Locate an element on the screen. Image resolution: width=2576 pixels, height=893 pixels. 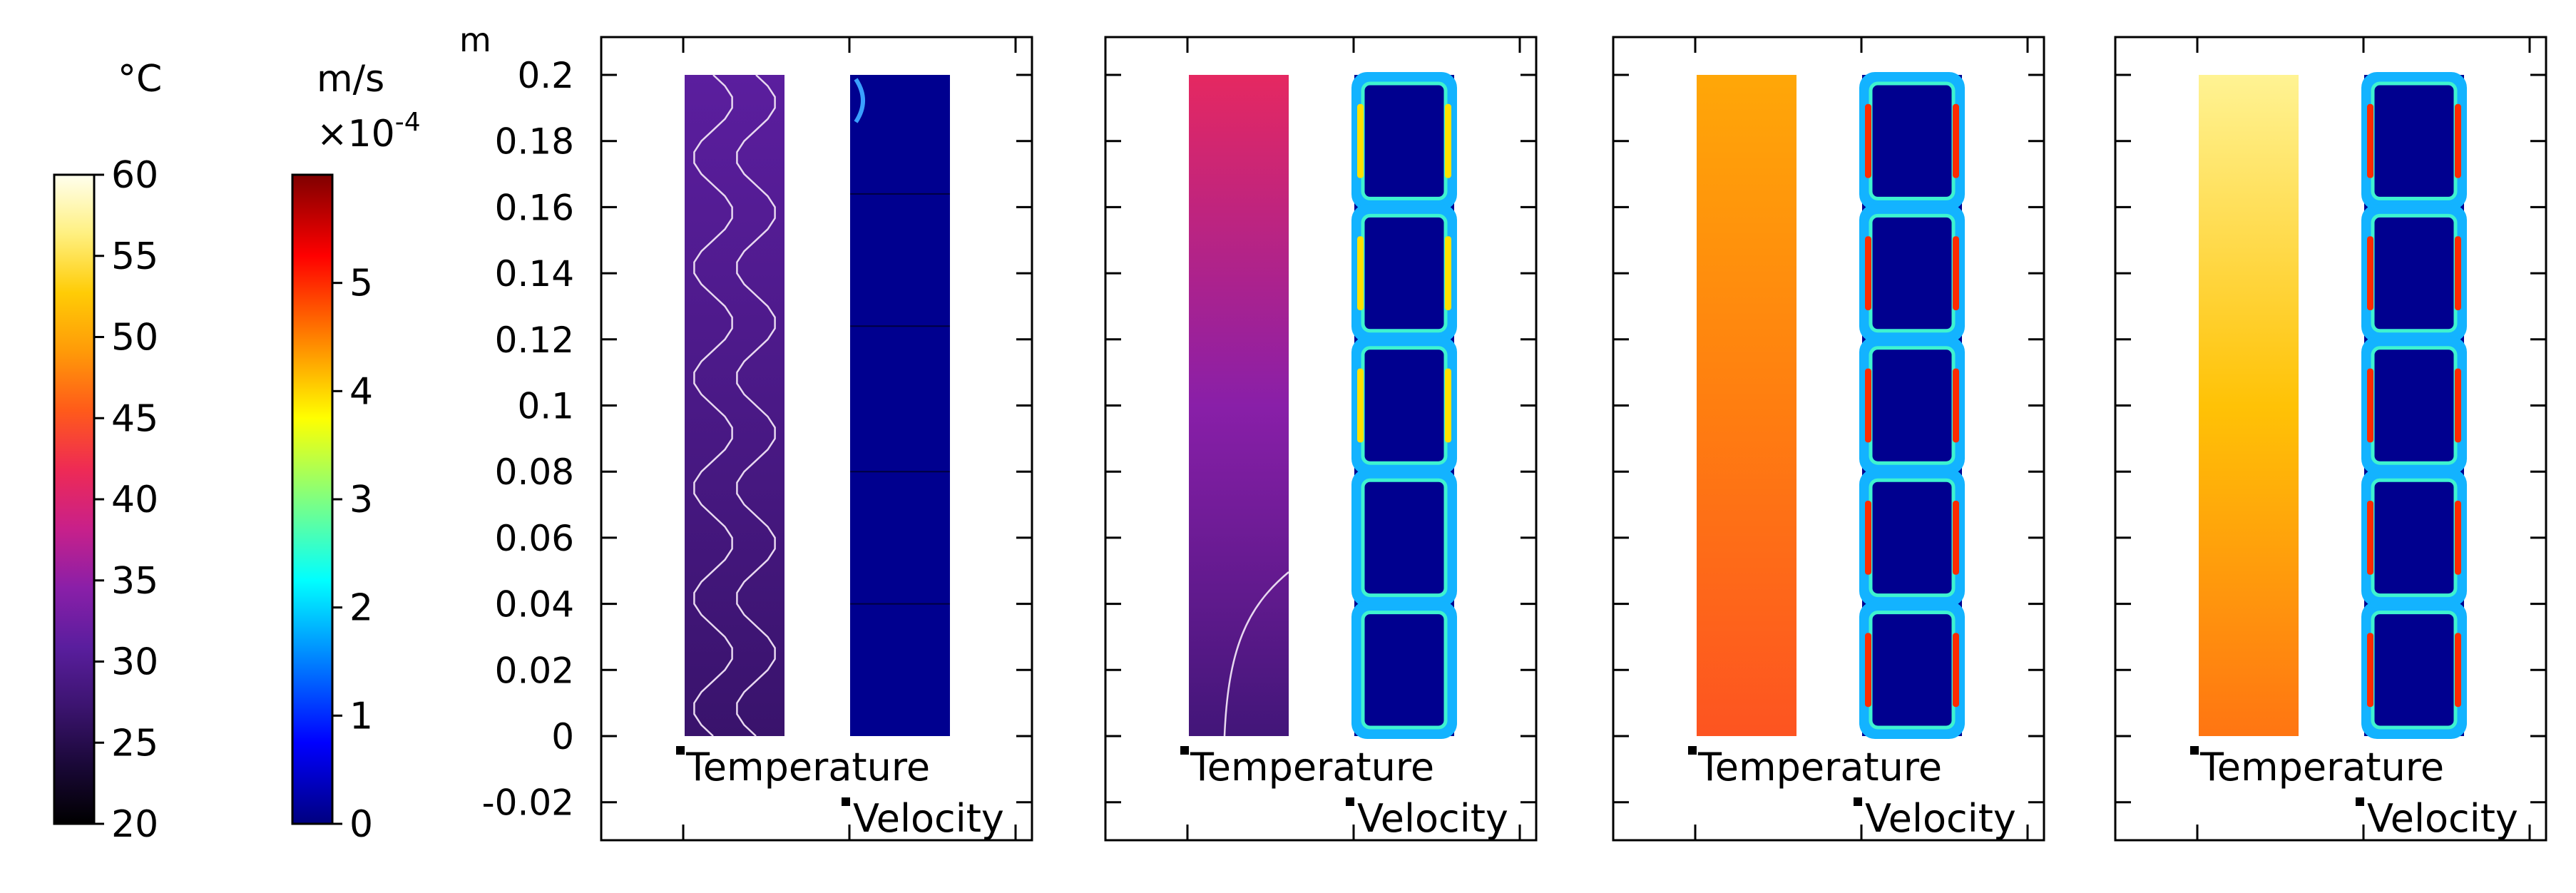
temperature-colorbar-tick-label: 60 is located at coordinates (134, 175).